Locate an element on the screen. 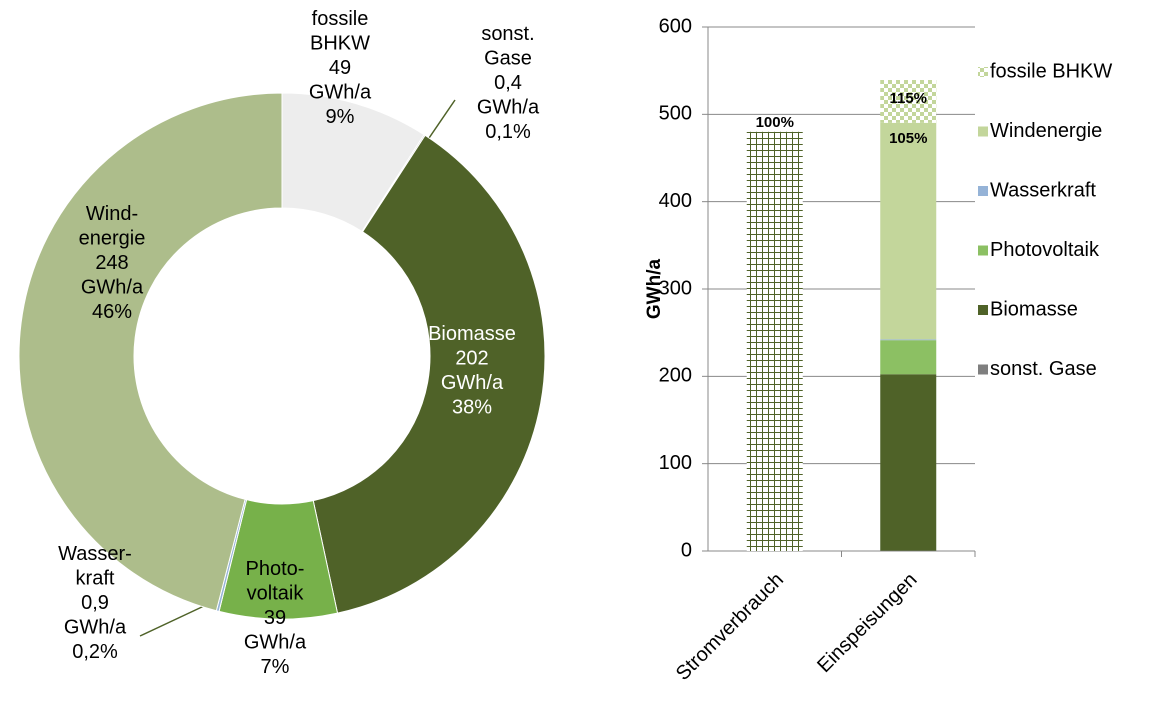  data-label-line: Photo- is located at coordinates (275, 569).